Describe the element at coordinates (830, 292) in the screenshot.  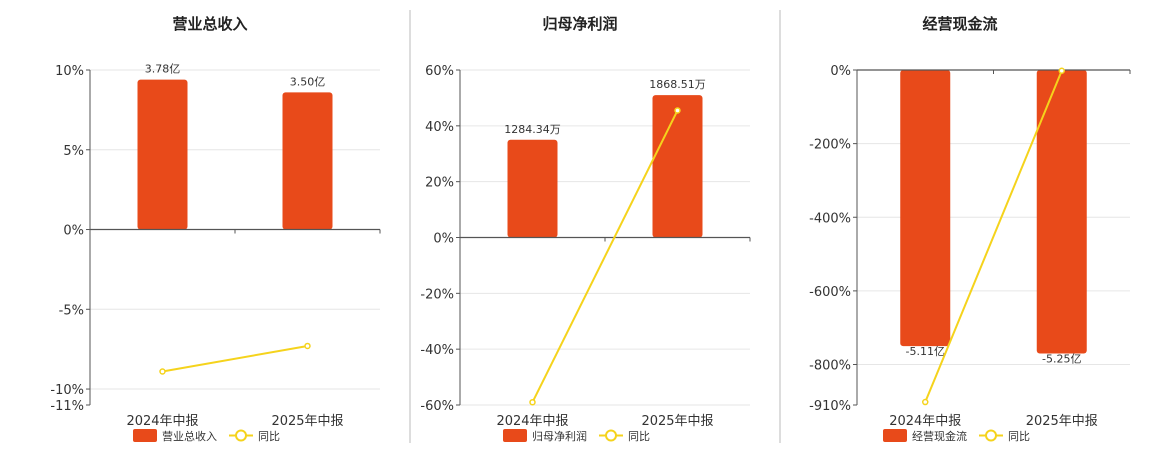
I see `y-tick-label: -600%` at that location.